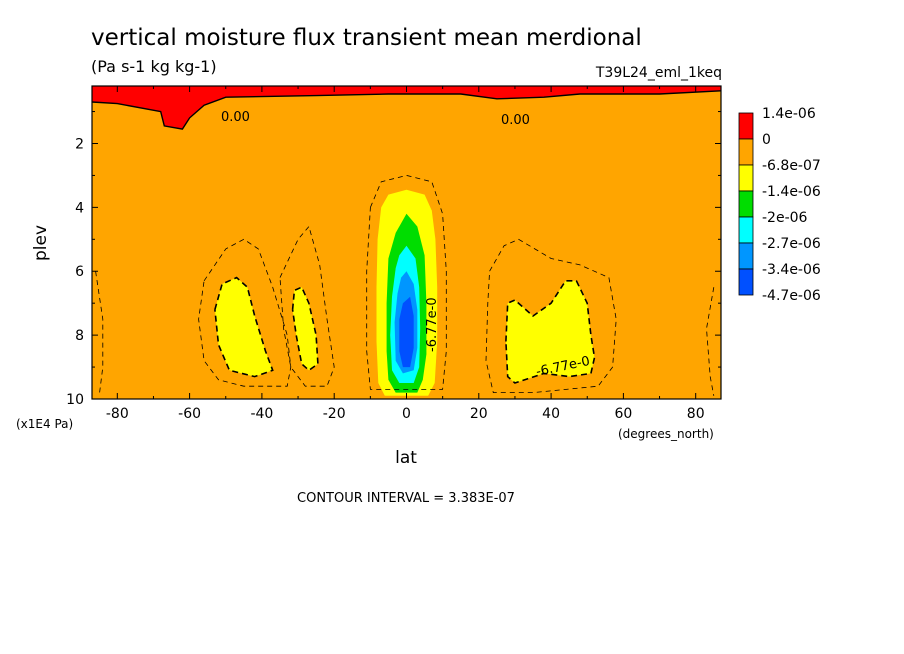  I want to click on x-tick-label: -20, so click(334, 414).